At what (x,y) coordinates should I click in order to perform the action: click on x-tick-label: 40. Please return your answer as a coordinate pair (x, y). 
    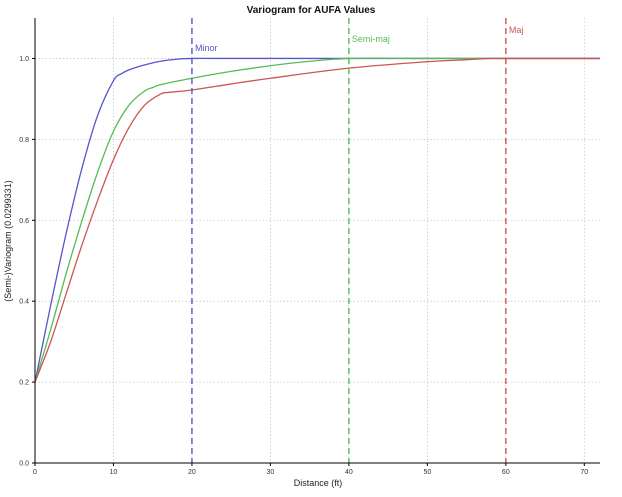
    Looking at the image, I should click on (349, 472).